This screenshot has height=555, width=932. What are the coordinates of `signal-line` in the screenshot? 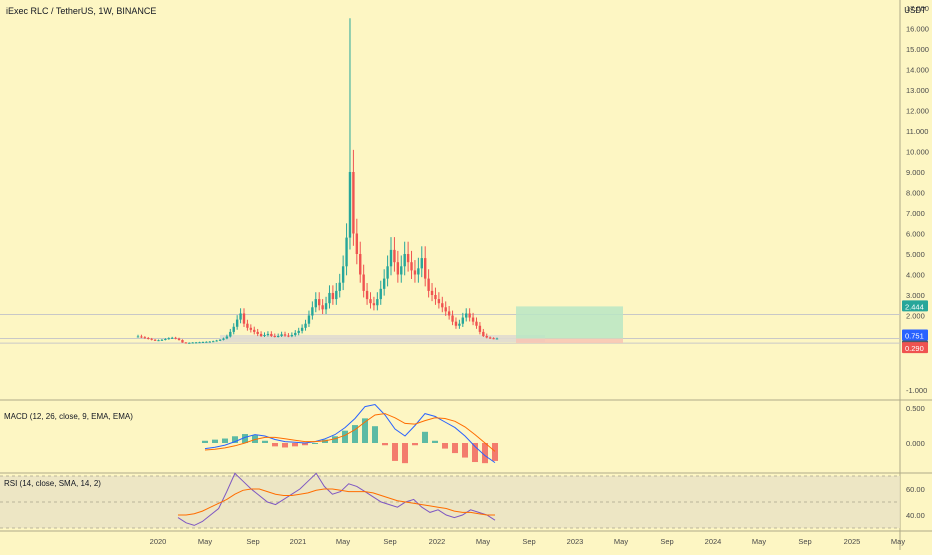 It's located at (350, 432).